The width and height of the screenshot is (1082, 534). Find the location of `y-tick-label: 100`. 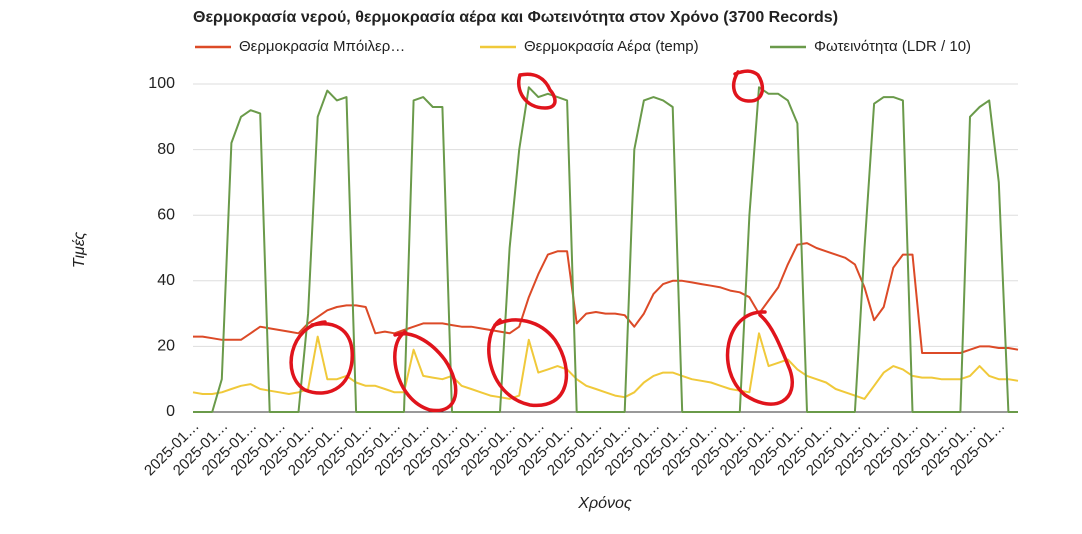

y-tick-label: 100 is located at coordinates (161, 83).